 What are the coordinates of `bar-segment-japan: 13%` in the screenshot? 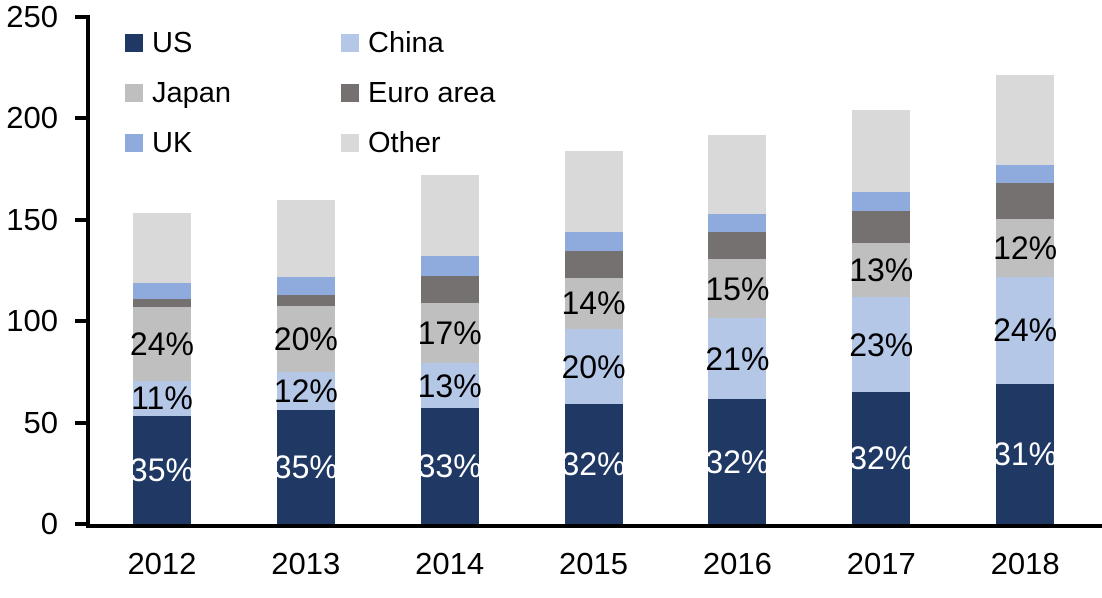 It's located at (881, 270).